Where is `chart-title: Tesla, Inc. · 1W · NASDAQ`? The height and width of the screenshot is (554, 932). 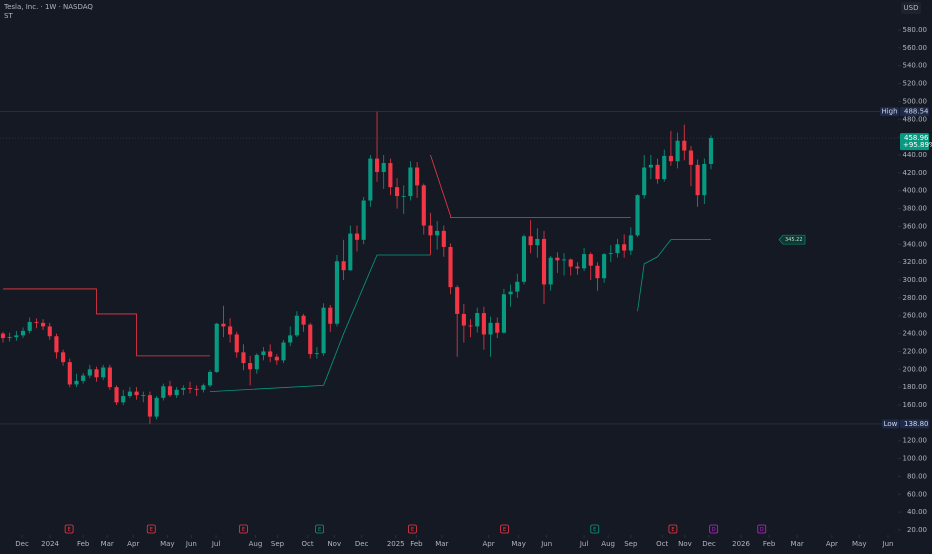
chart-title: Tesla, Inc. · 1W · NASDAQ is located at coordinates (48, 7).